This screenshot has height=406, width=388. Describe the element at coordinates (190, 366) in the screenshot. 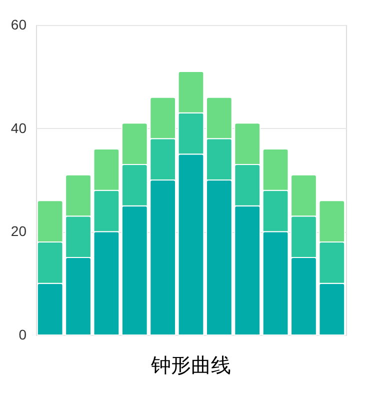

I see `text: 钟形曲线` at that location.